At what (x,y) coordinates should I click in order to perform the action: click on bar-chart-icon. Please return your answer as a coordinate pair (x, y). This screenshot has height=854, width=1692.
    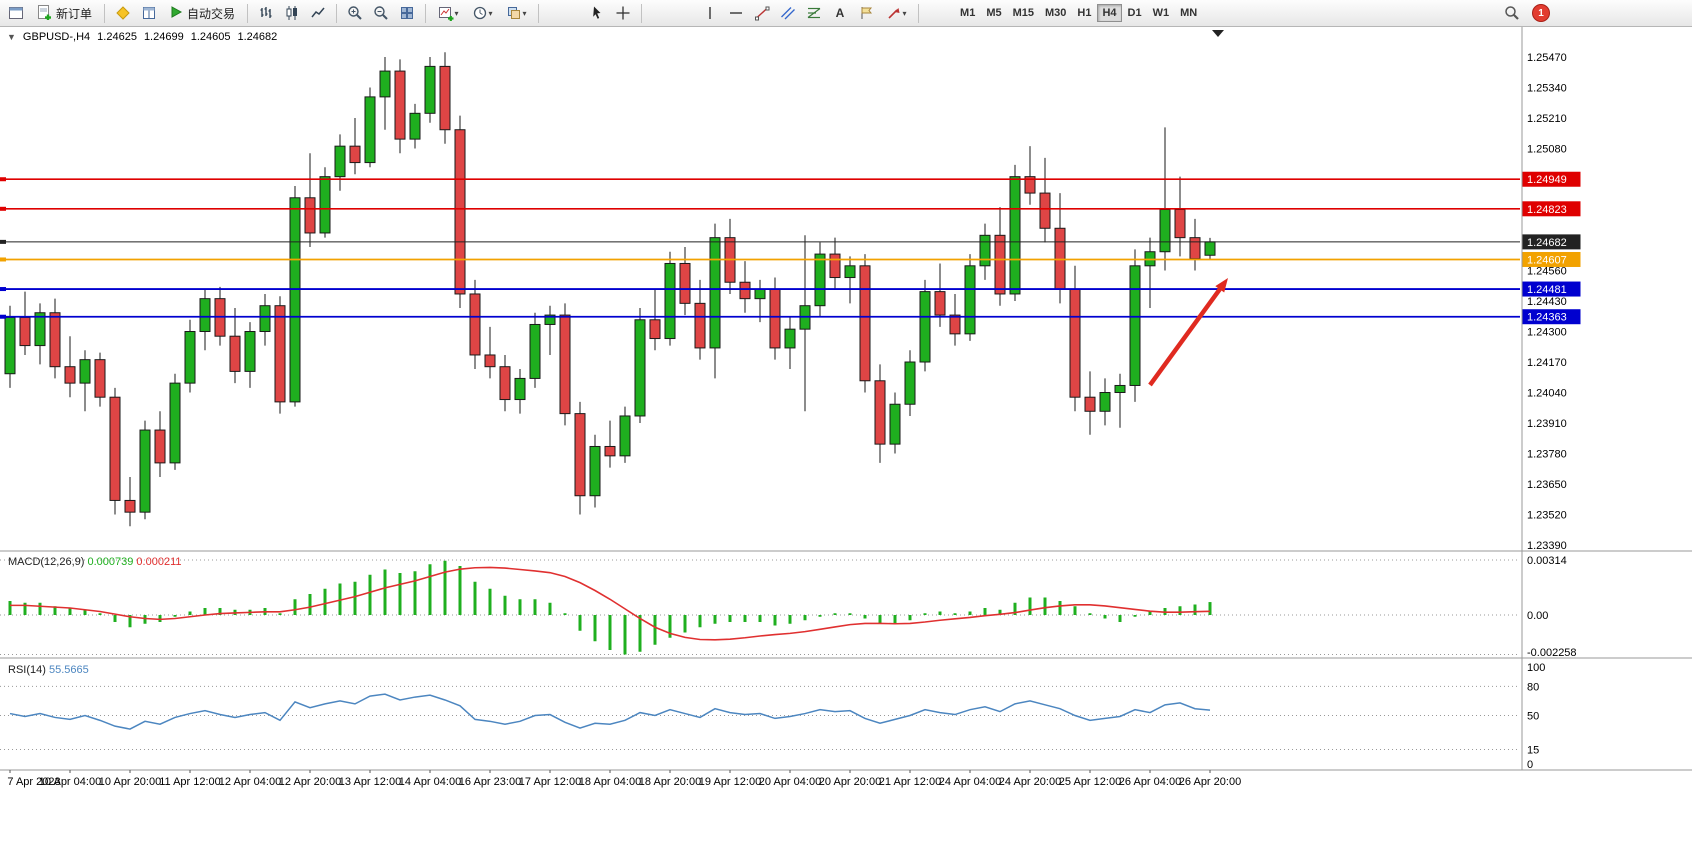
    Looking at the image, I should click on (266, 13).